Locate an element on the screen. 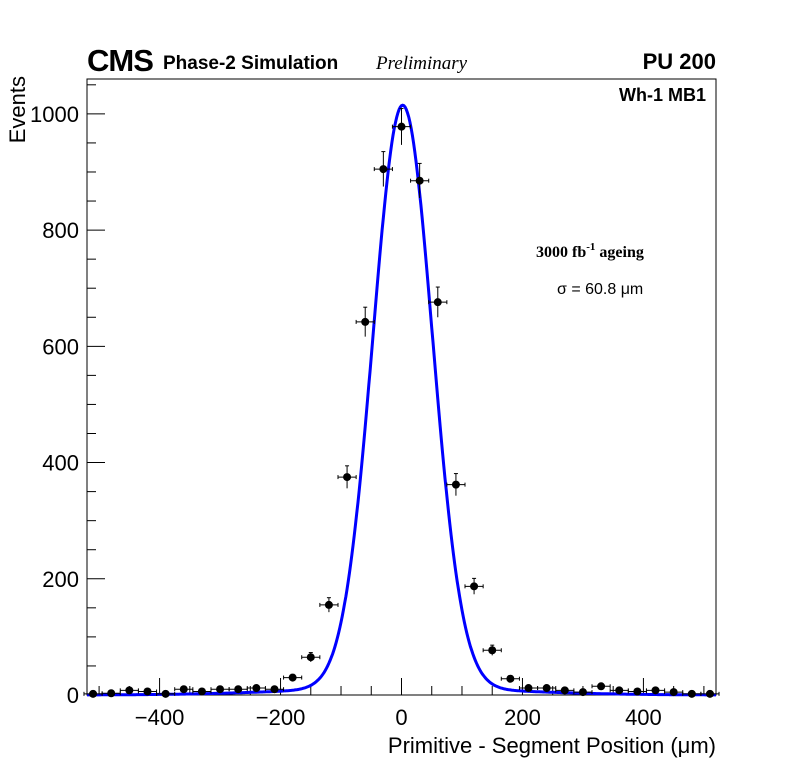 This screenshot has width=796, height=772. pileup-label: PU 200 is located at coordinates (679, 61).